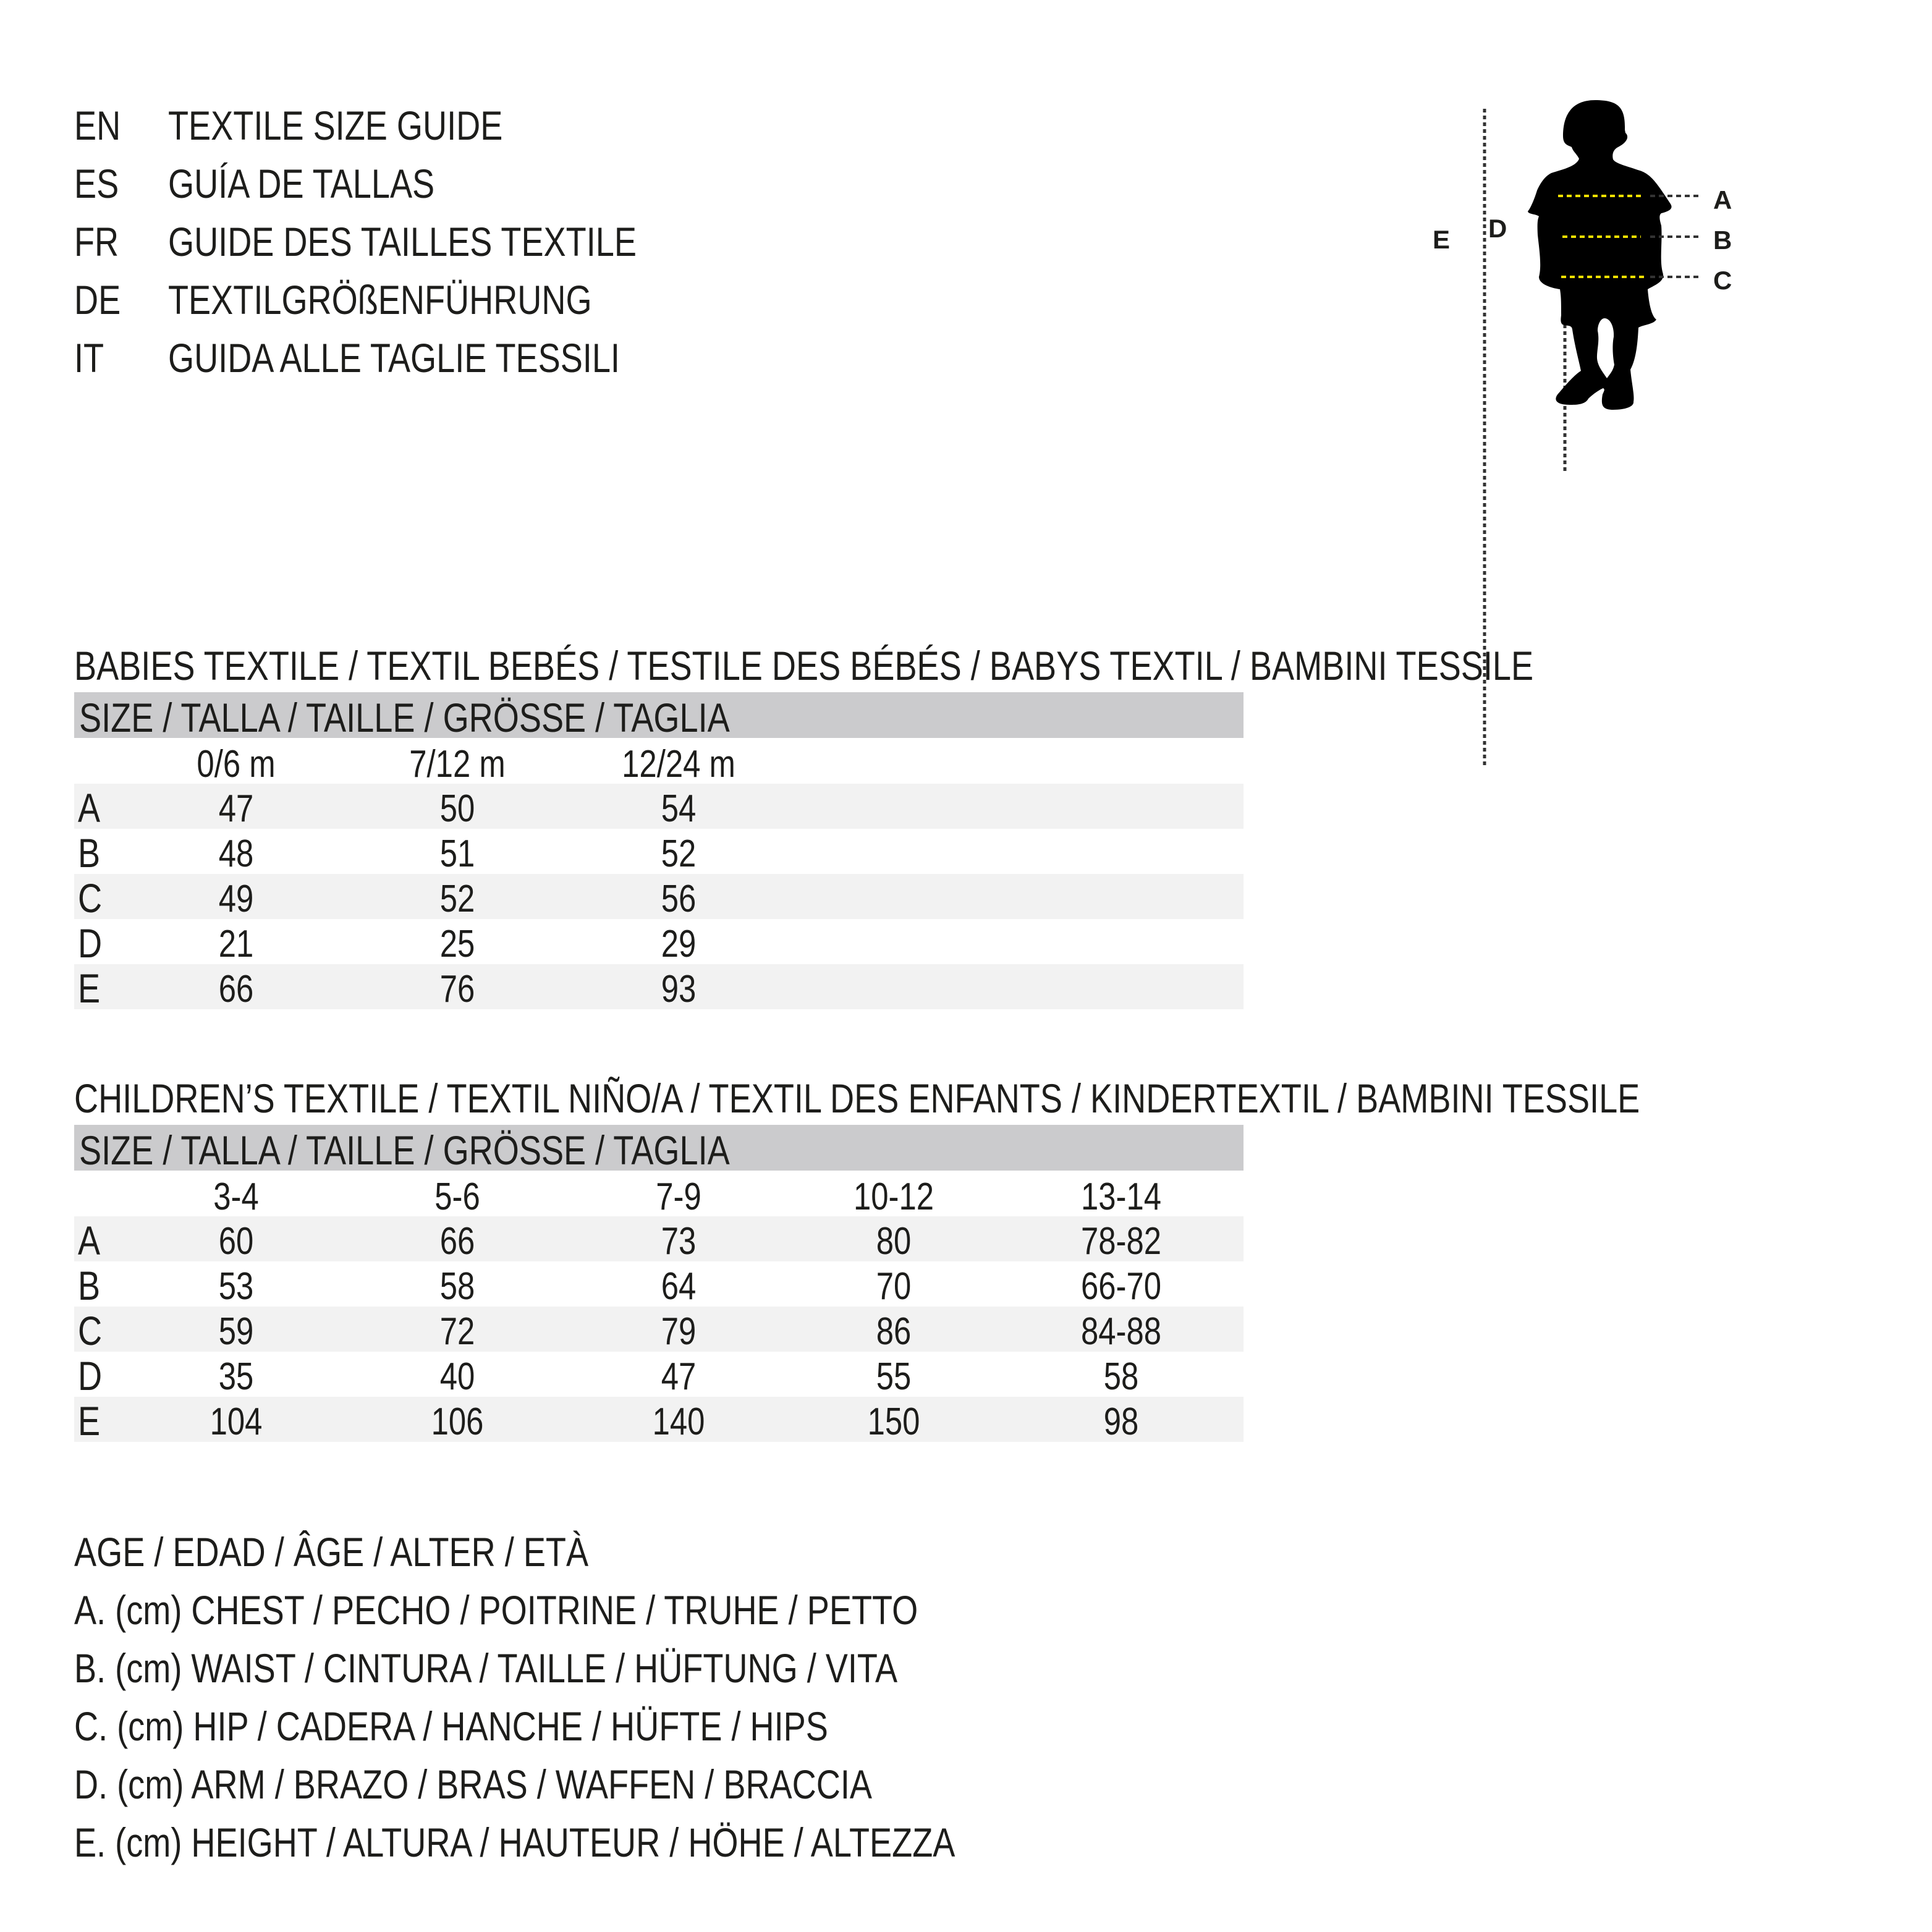 The width and height of the screenshot is (1932, 1932). Describe the element at coordinates (236, 899) in the screenshot. I see `table-cell: 49` at that location.